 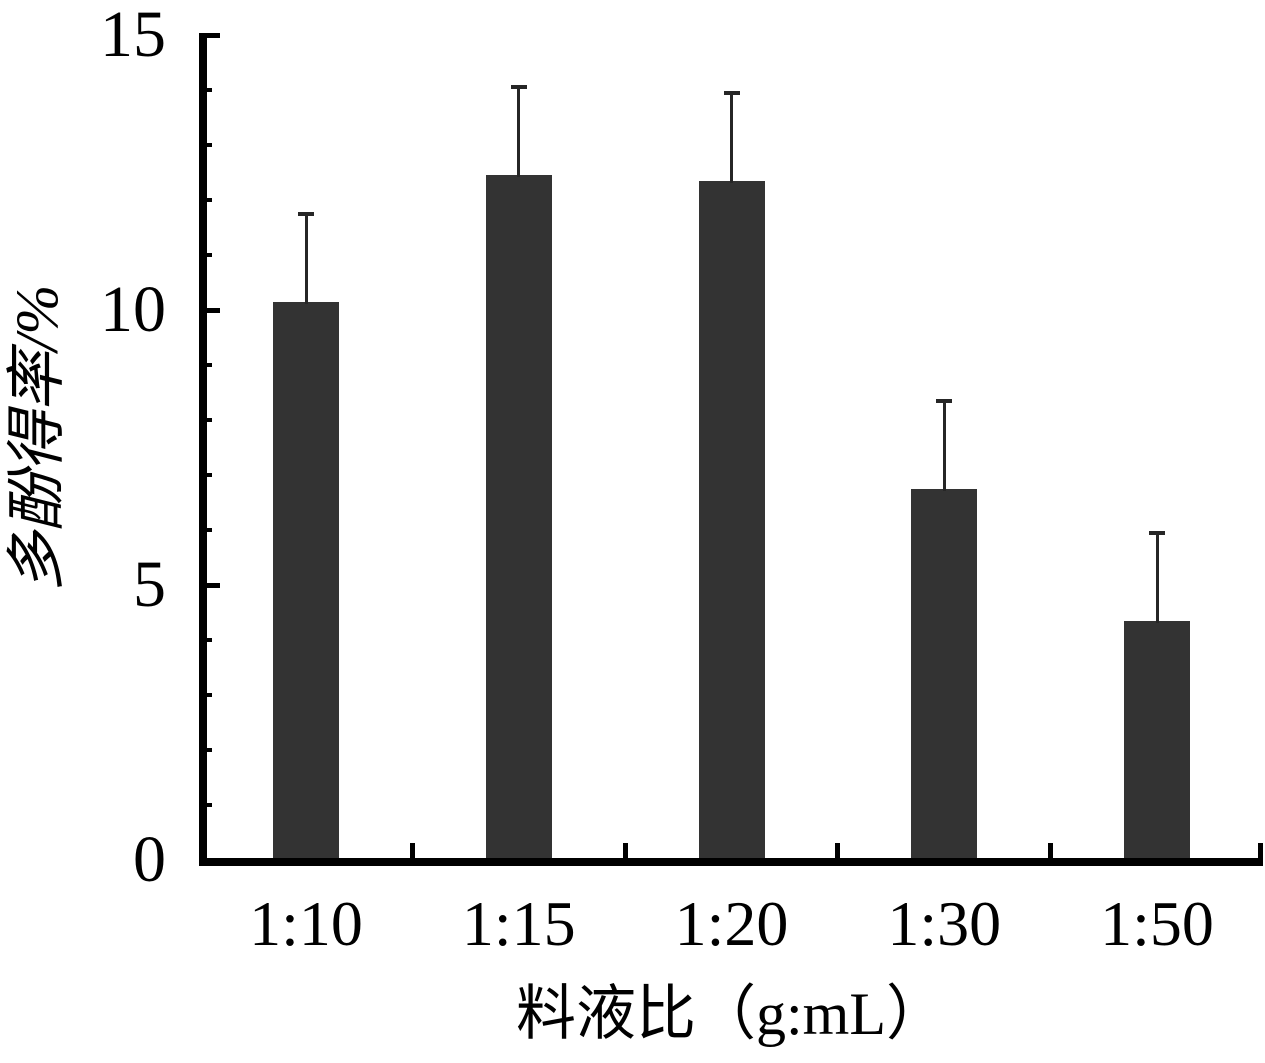 I want to click on x-category-label: 1:30, so click(x=944, y=923).